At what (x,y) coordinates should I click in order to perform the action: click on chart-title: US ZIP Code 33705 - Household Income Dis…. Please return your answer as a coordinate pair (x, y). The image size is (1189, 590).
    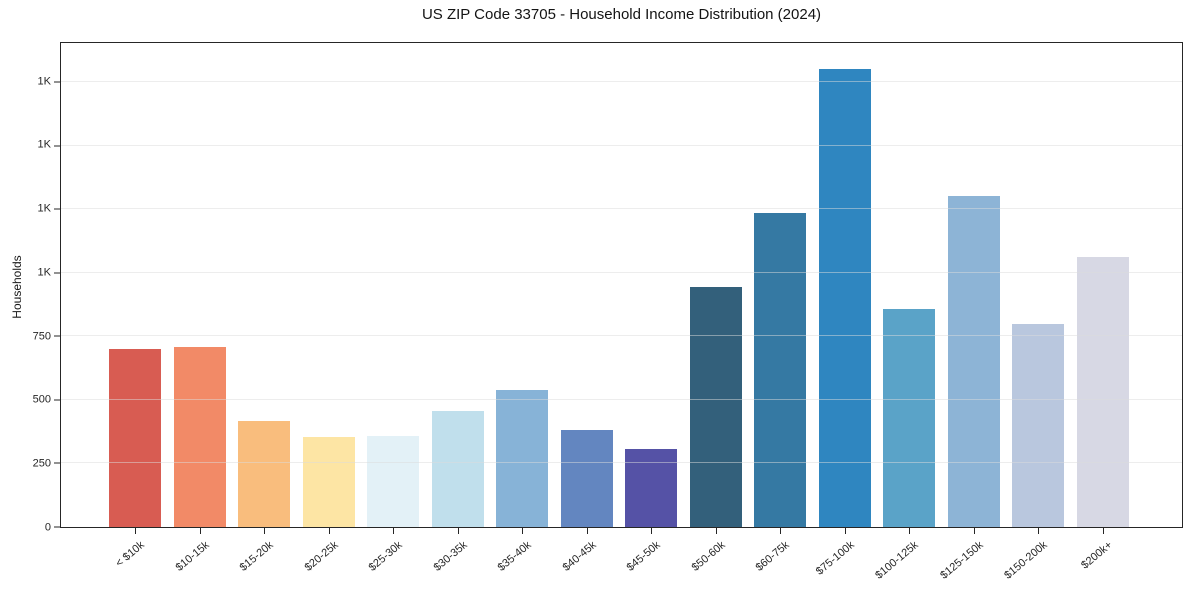
    Looking at the image, I should click on (621, 14).